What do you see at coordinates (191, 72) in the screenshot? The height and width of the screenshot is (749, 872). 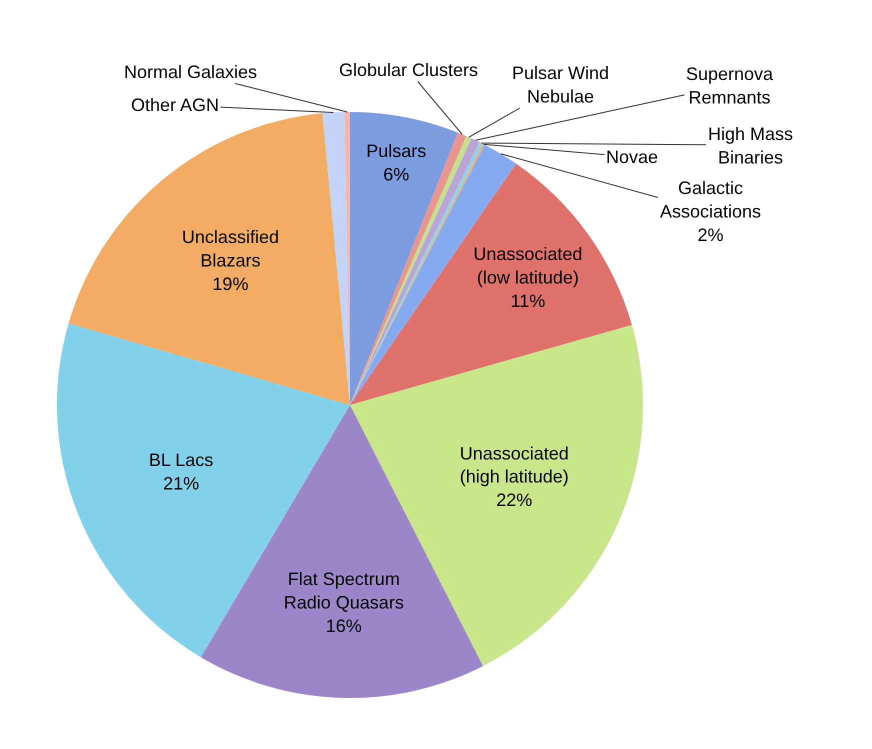 I see `slice-label: Normal Galaxies` at bounding box center [191, 72].